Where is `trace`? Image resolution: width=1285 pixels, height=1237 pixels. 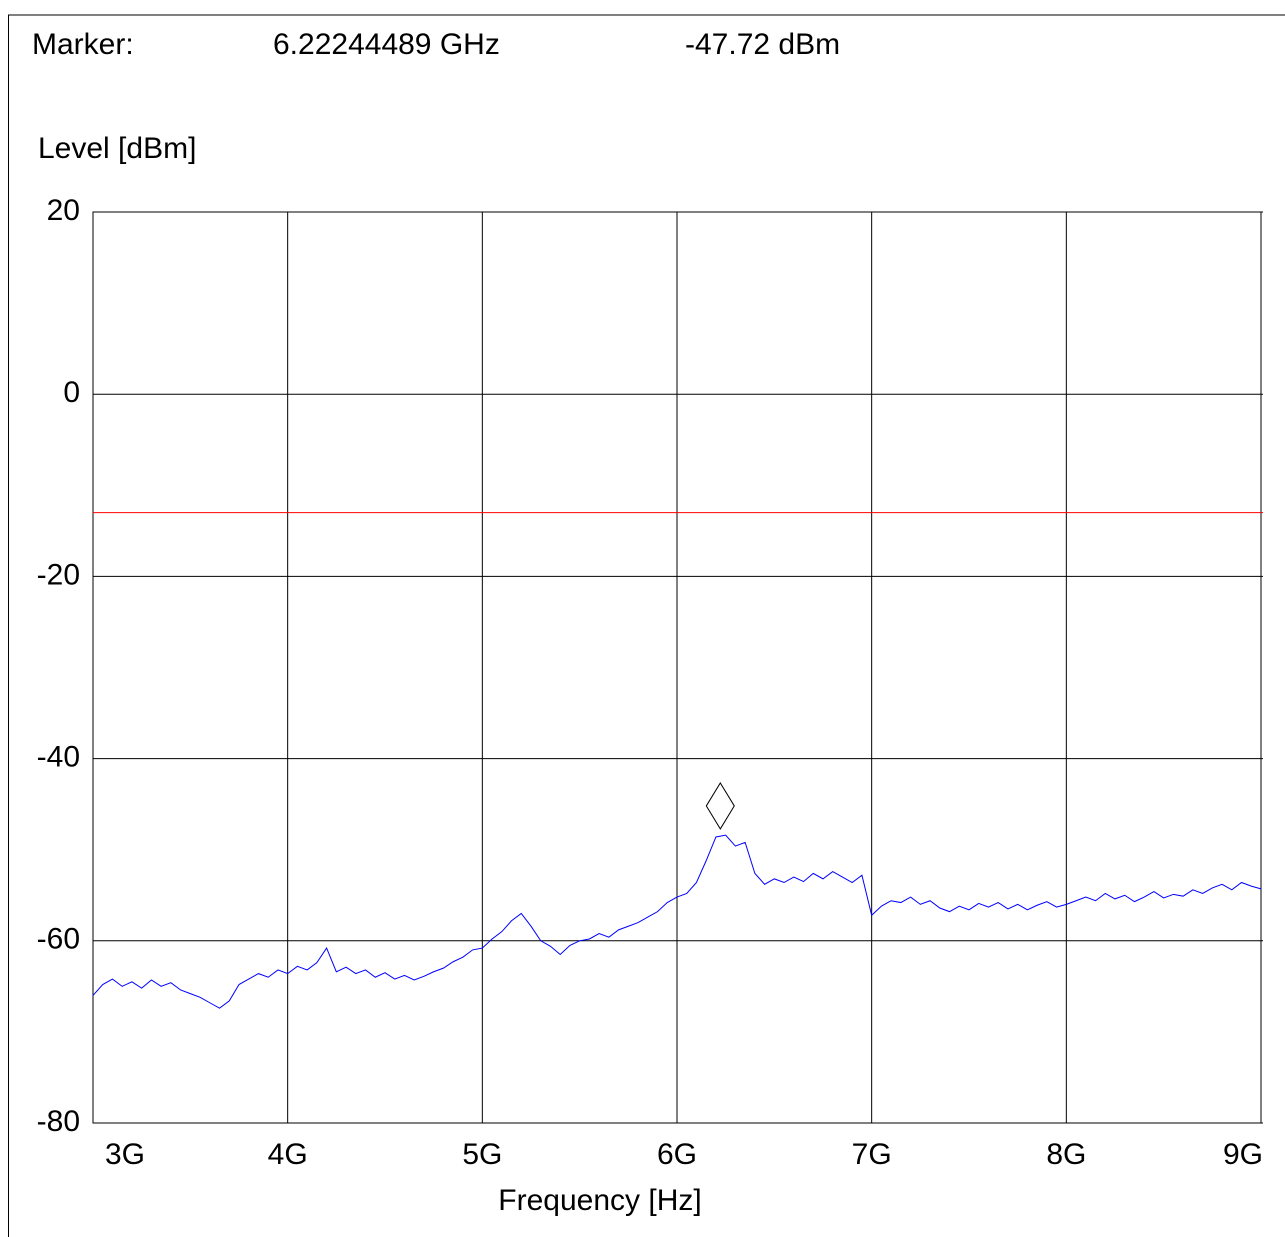 trace is located at coordinates (677, 921).